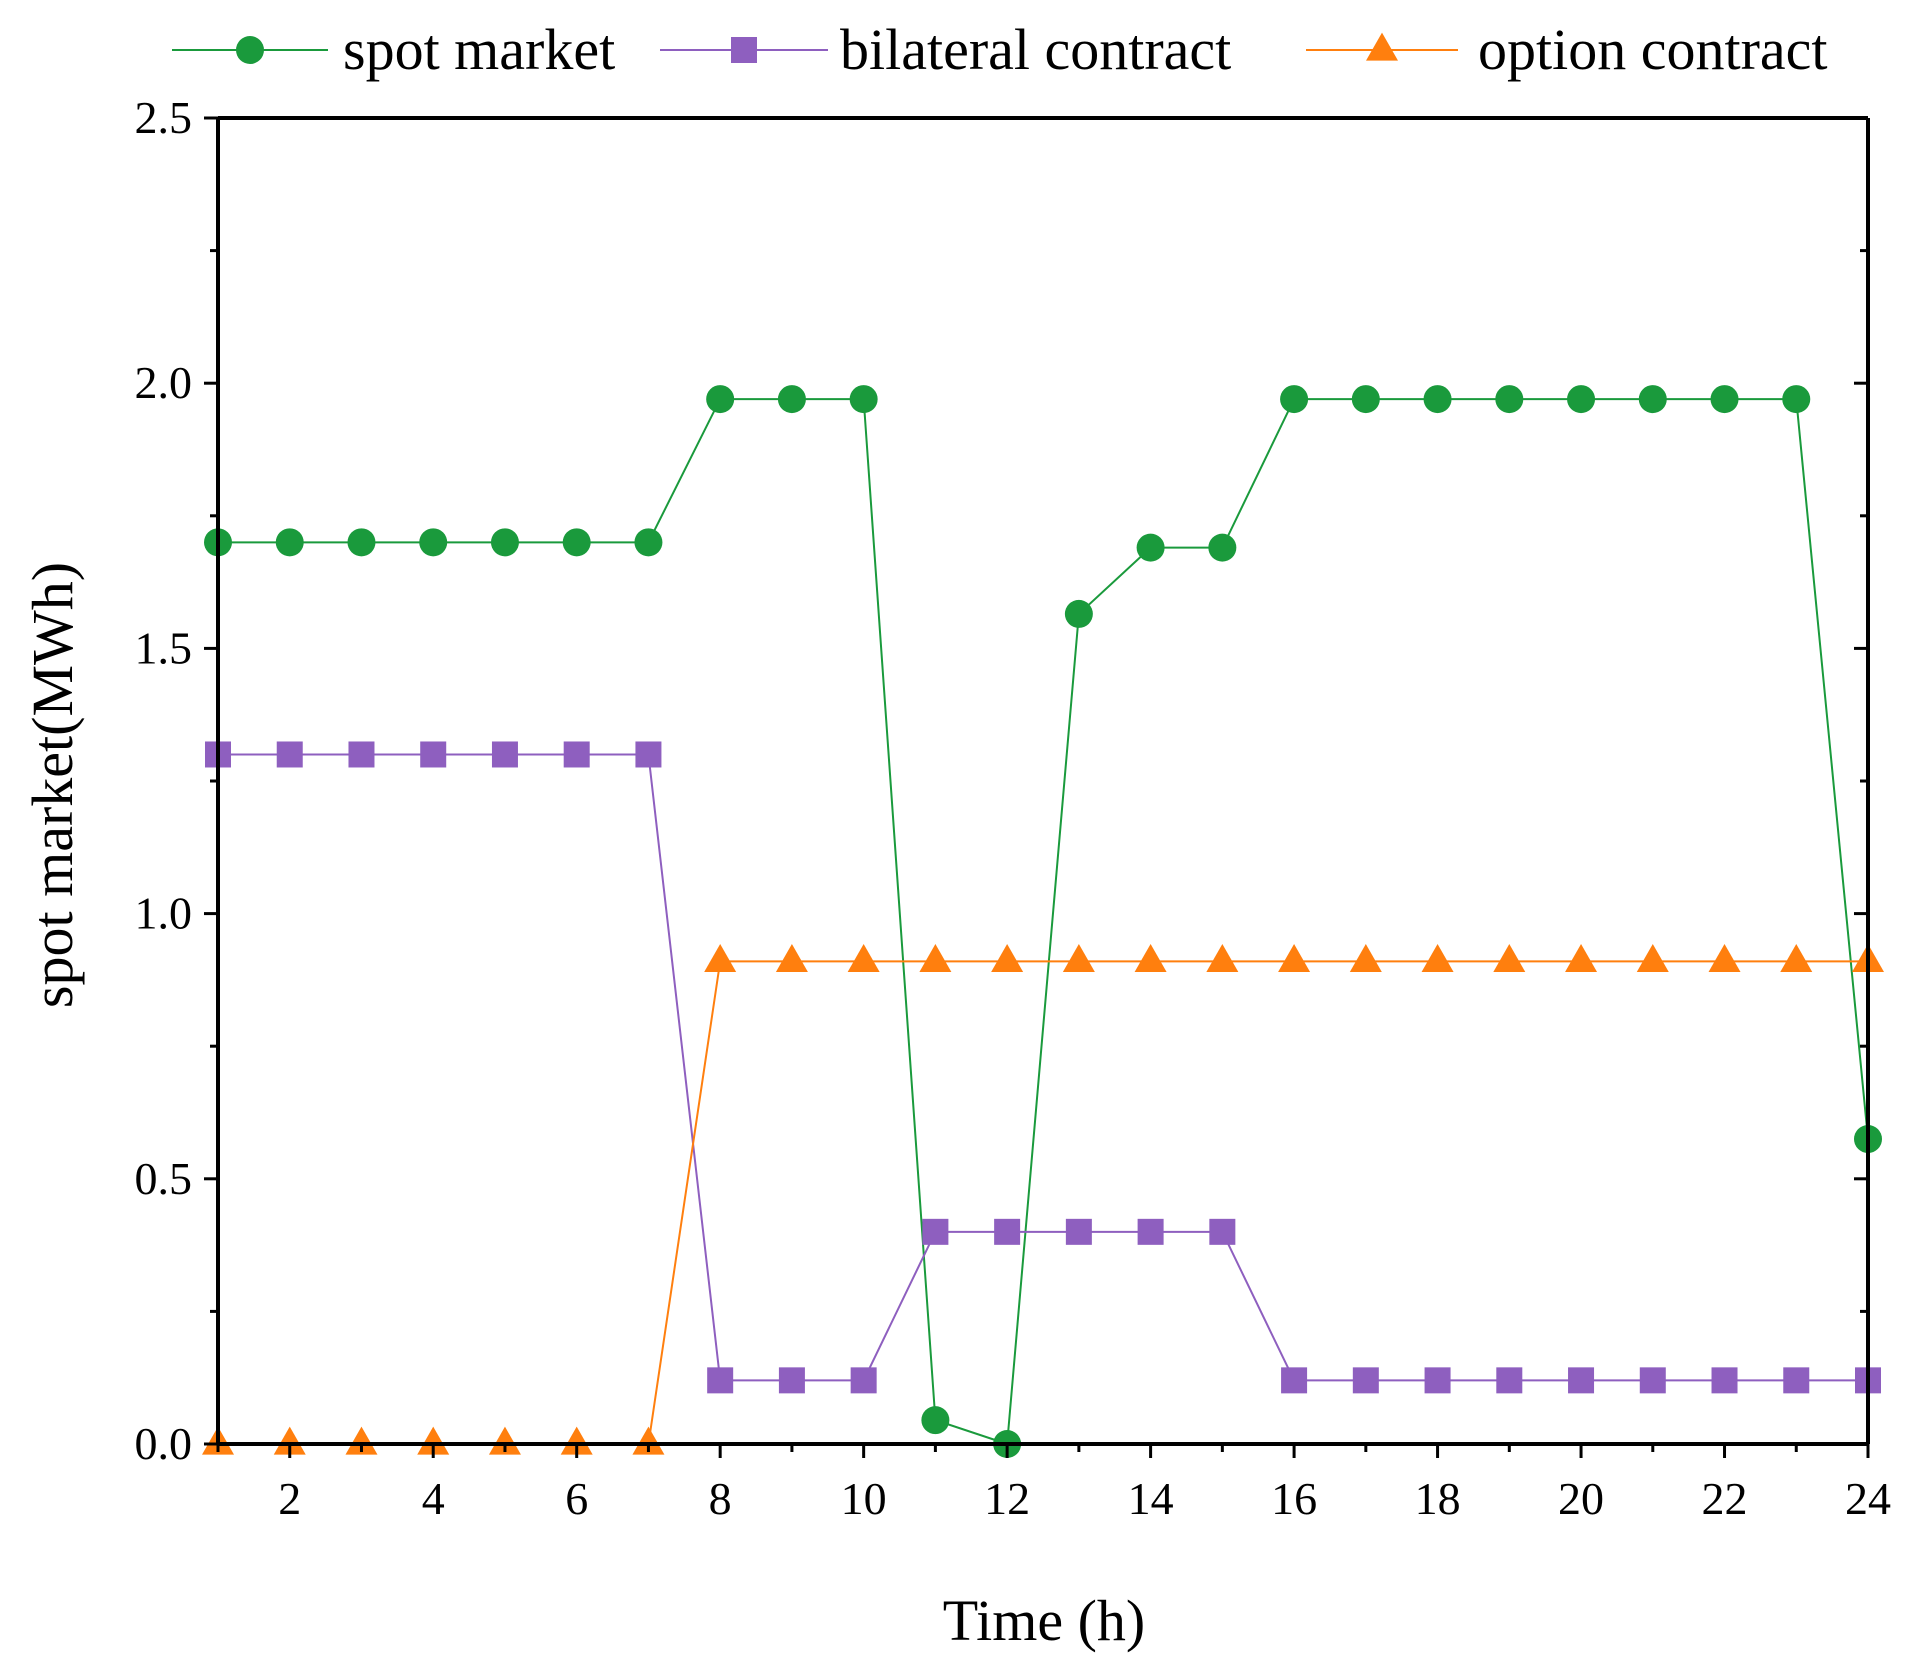  I want to click on x-tick-label-12: 12, so click(1007, 1498).